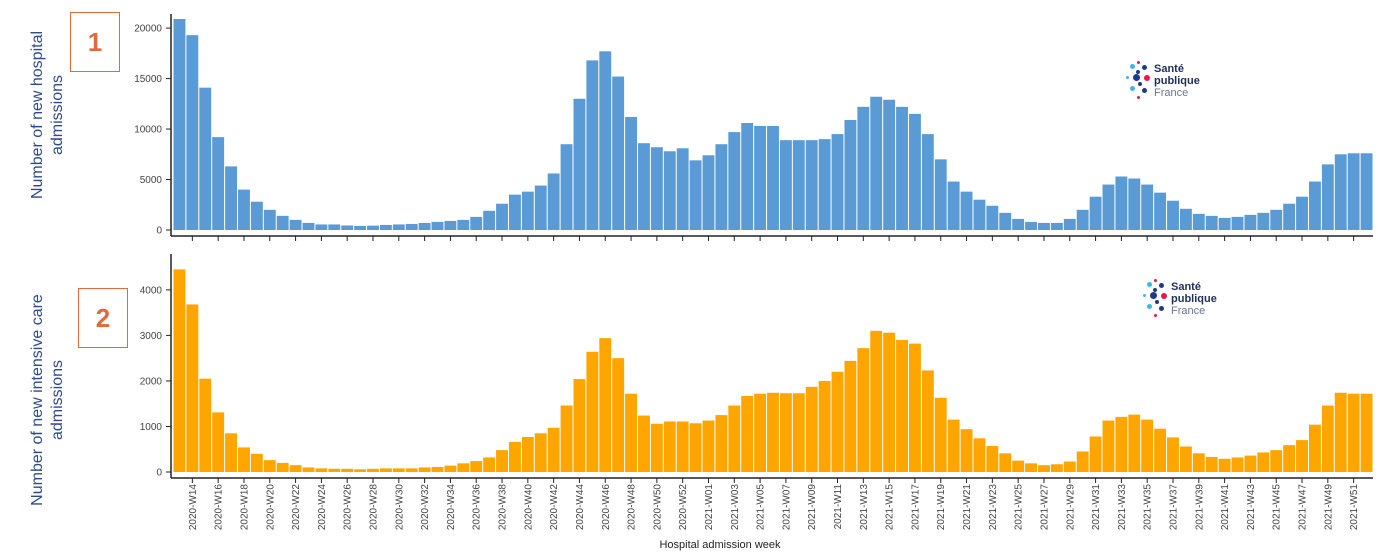 The image size is (1378, 552). I want to click on x-tick-label: 2020-W18, so click(244, 507).